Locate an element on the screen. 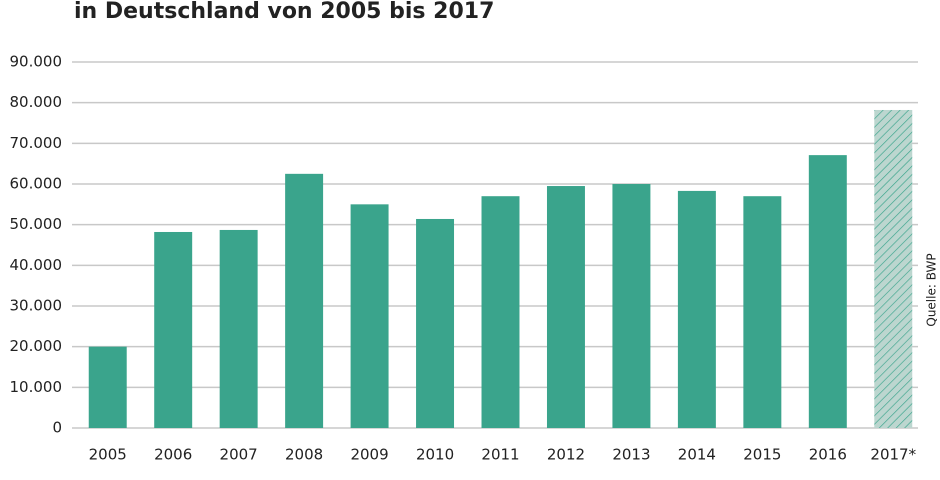 Image resolution: width=940 pixels, height=480 pixels. y-tick-label: 20.000 is located at coordinates (36, 346).